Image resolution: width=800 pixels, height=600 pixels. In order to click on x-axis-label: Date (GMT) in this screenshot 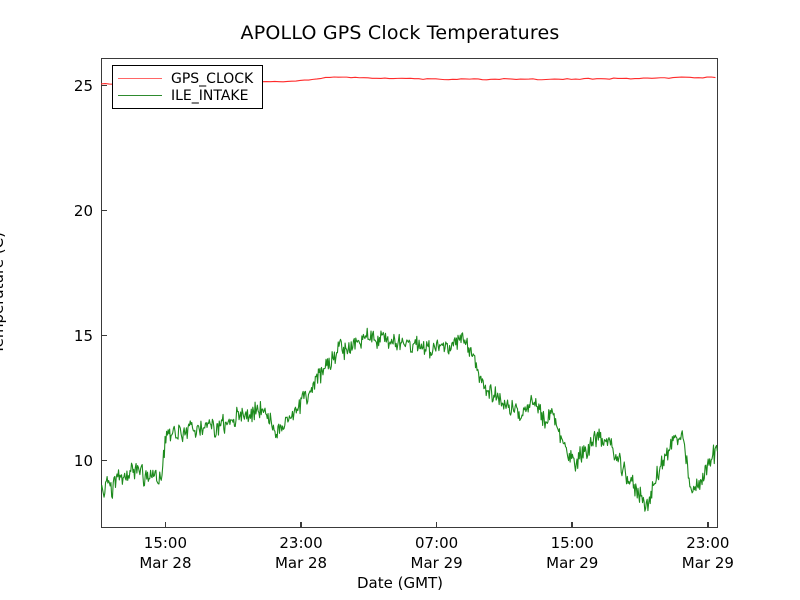, I will do `click(400, 583)`.